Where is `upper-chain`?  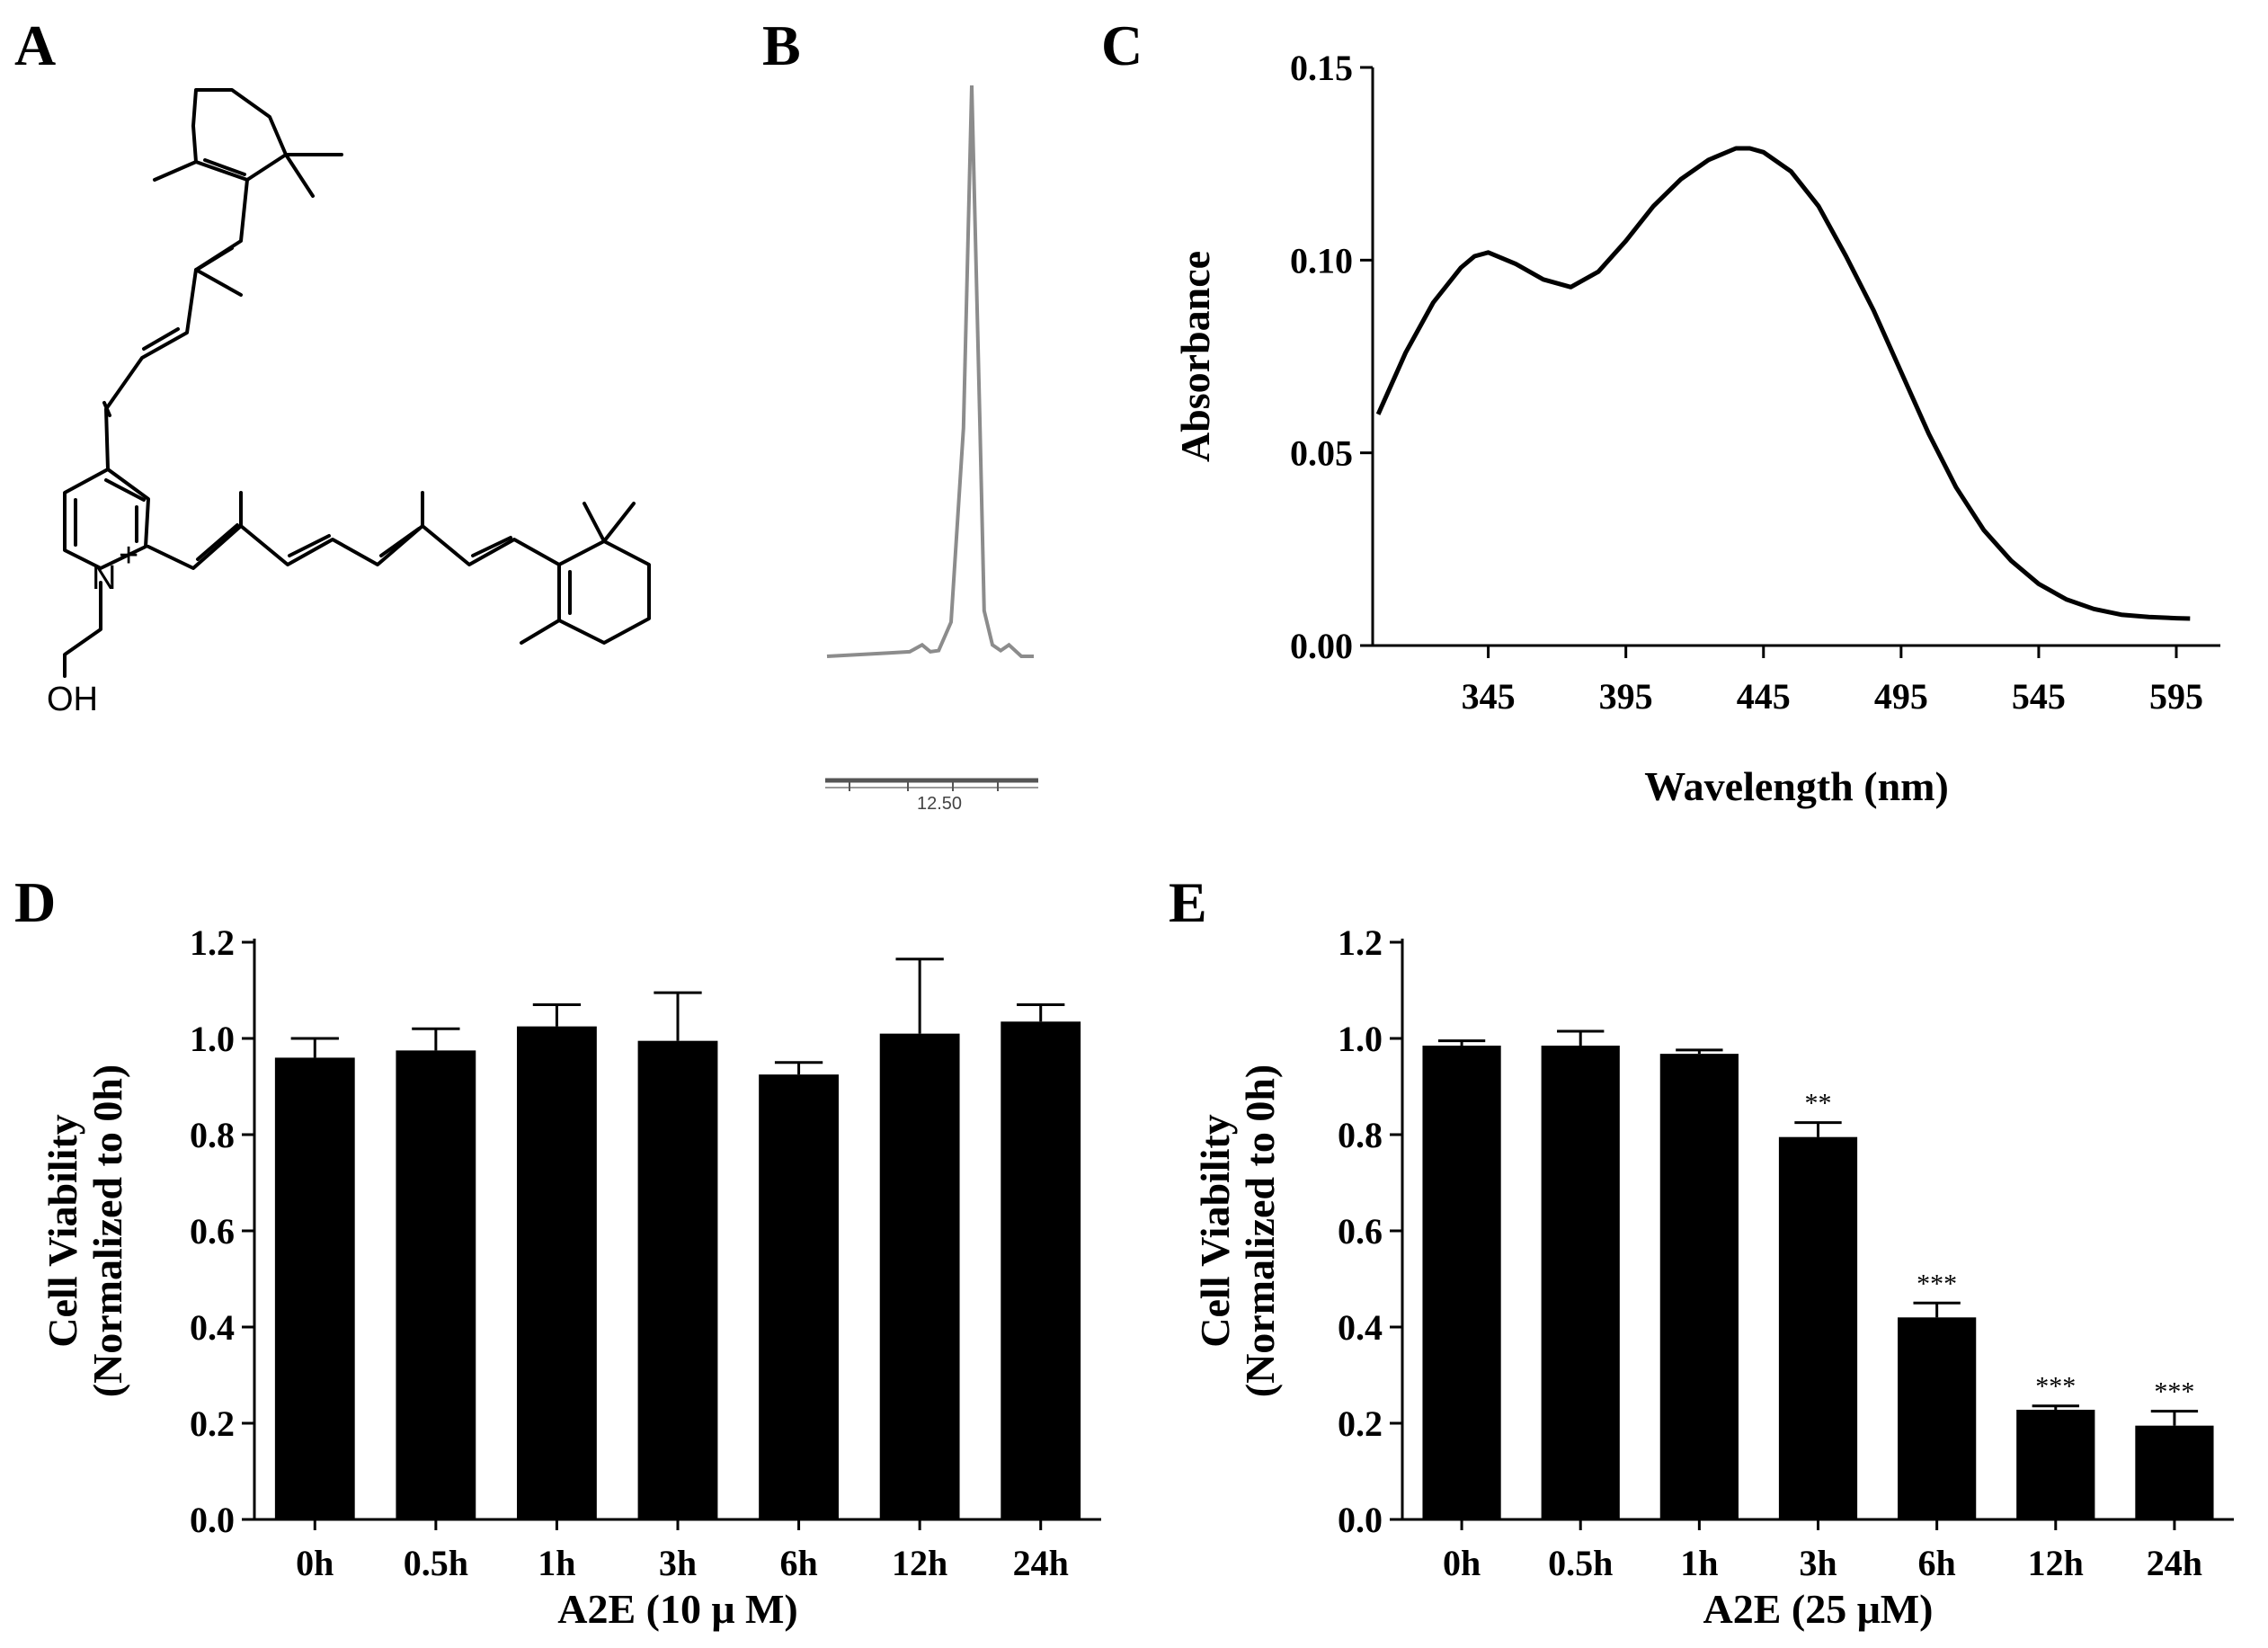
upper-chain is located at coordinates (176, 324).